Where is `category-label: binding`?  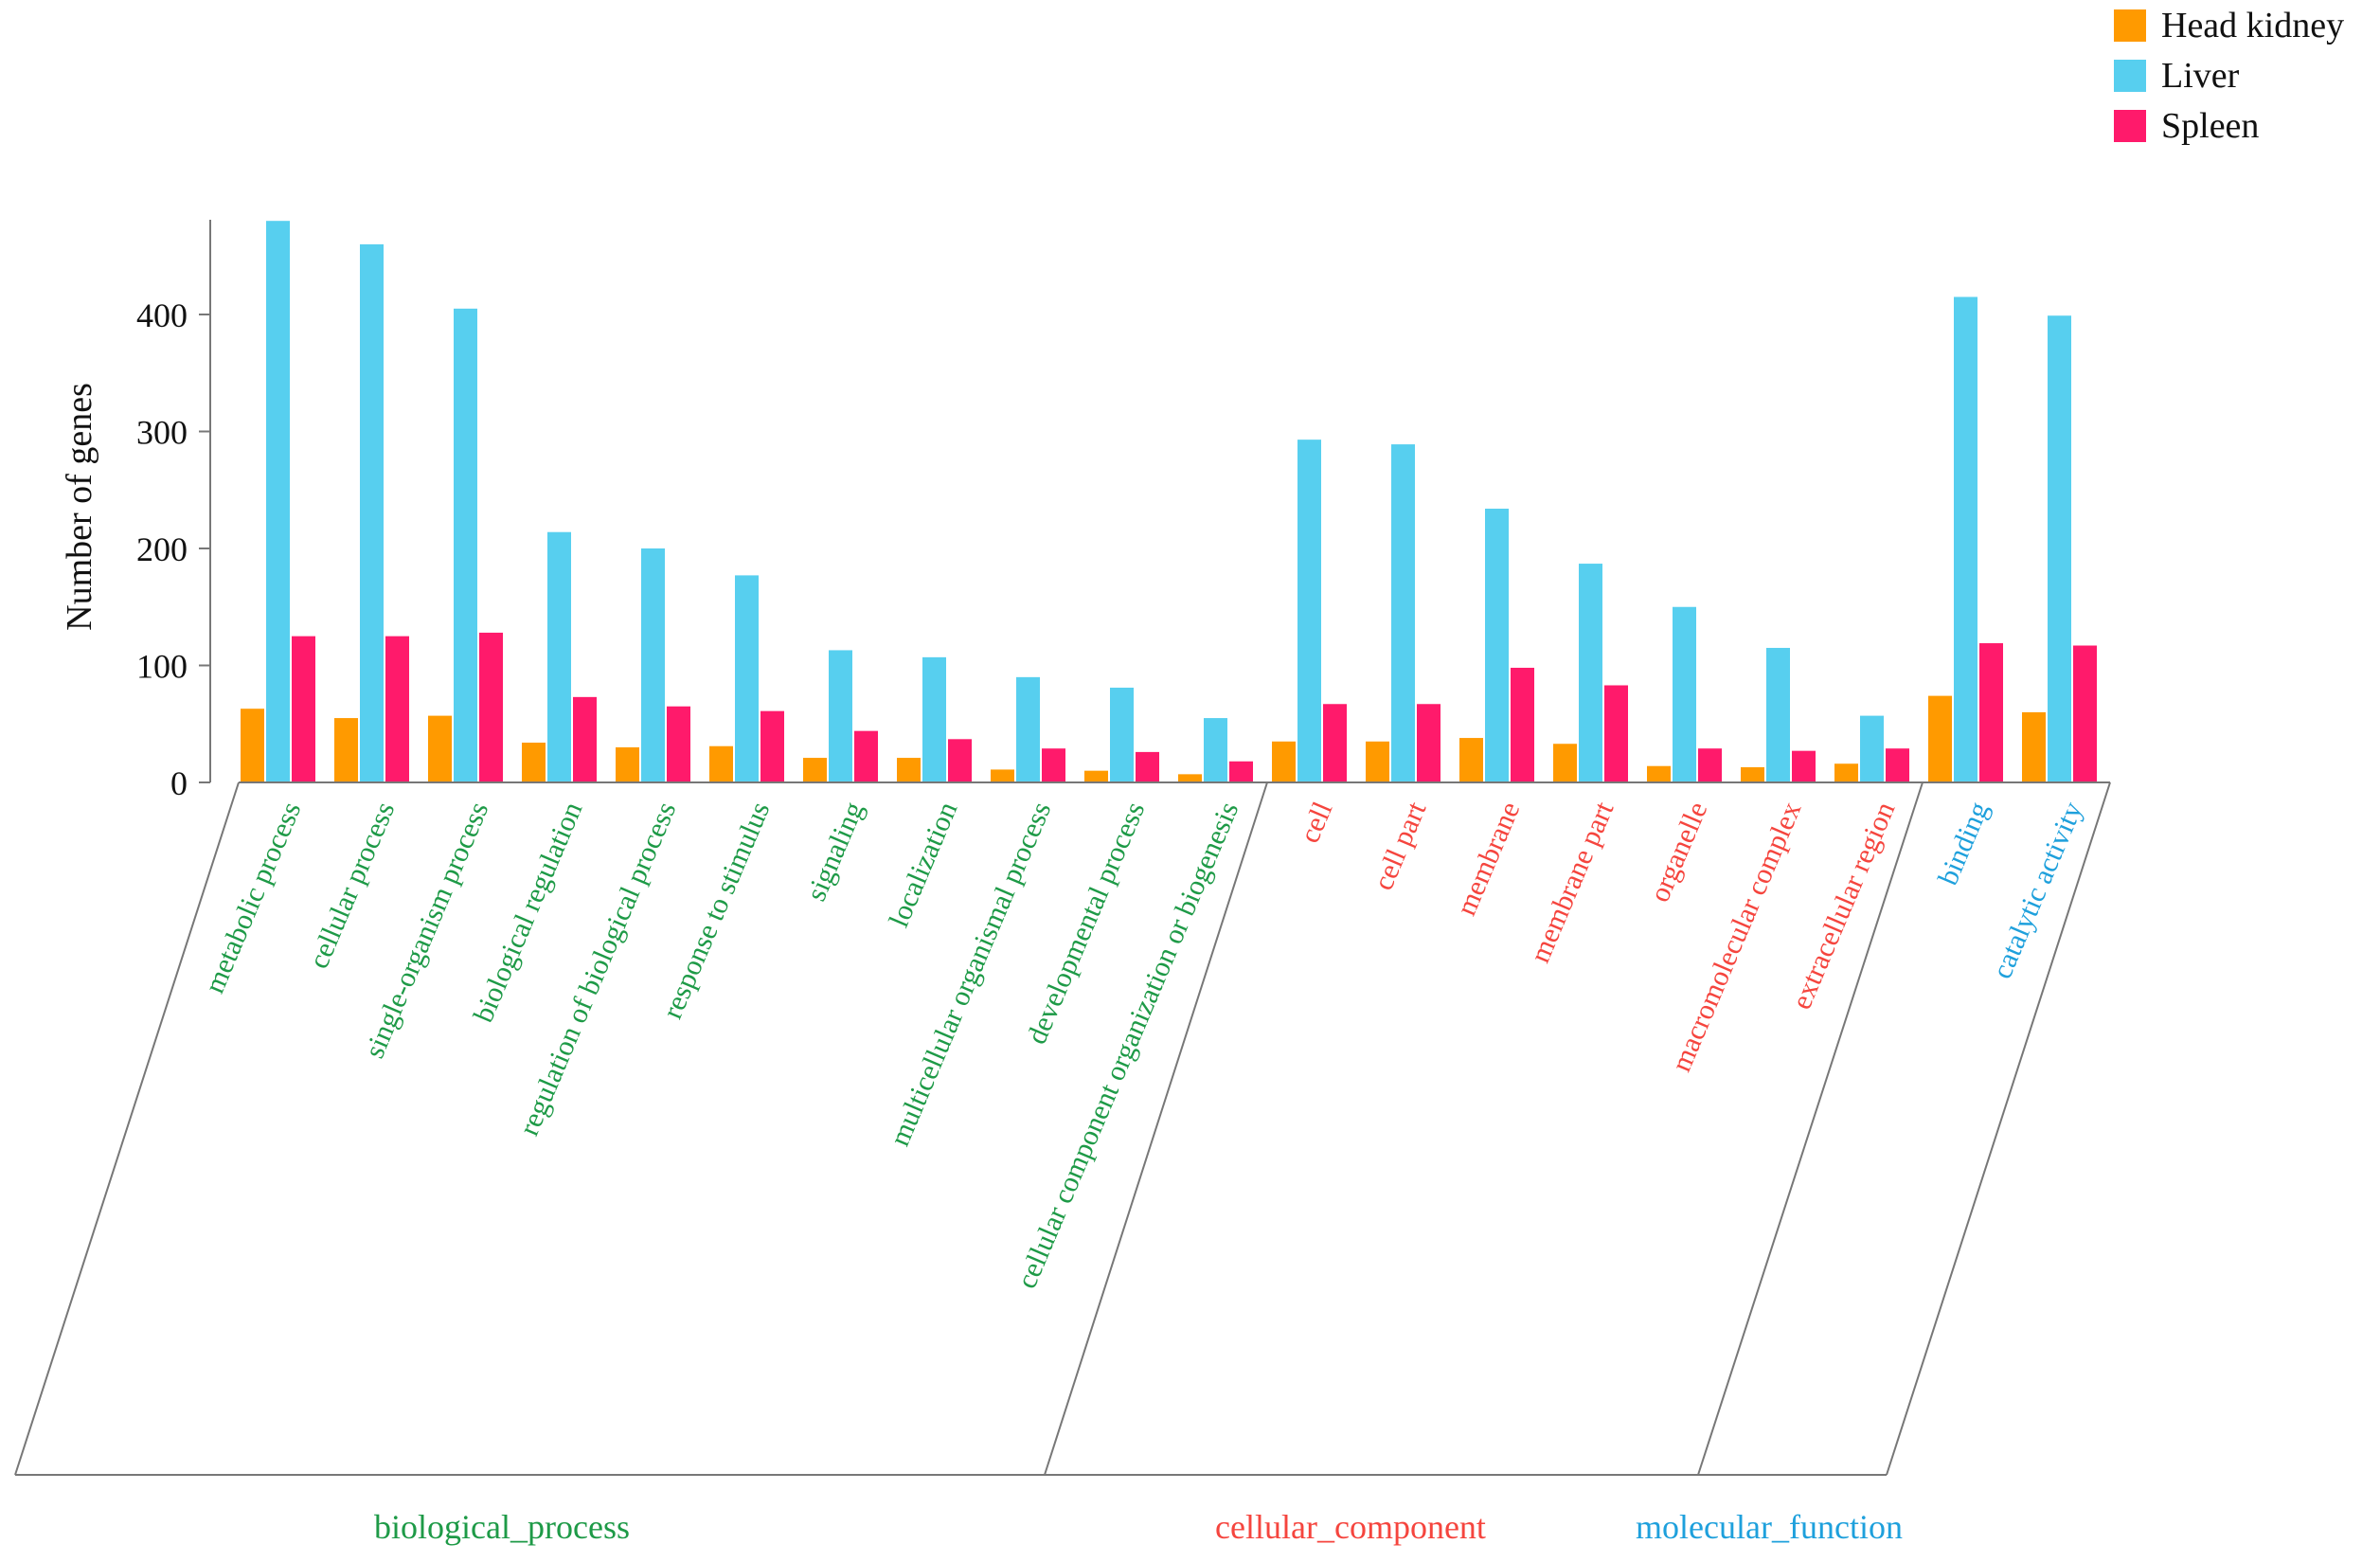
category-label: binding is located at coordinates (1963, 843).